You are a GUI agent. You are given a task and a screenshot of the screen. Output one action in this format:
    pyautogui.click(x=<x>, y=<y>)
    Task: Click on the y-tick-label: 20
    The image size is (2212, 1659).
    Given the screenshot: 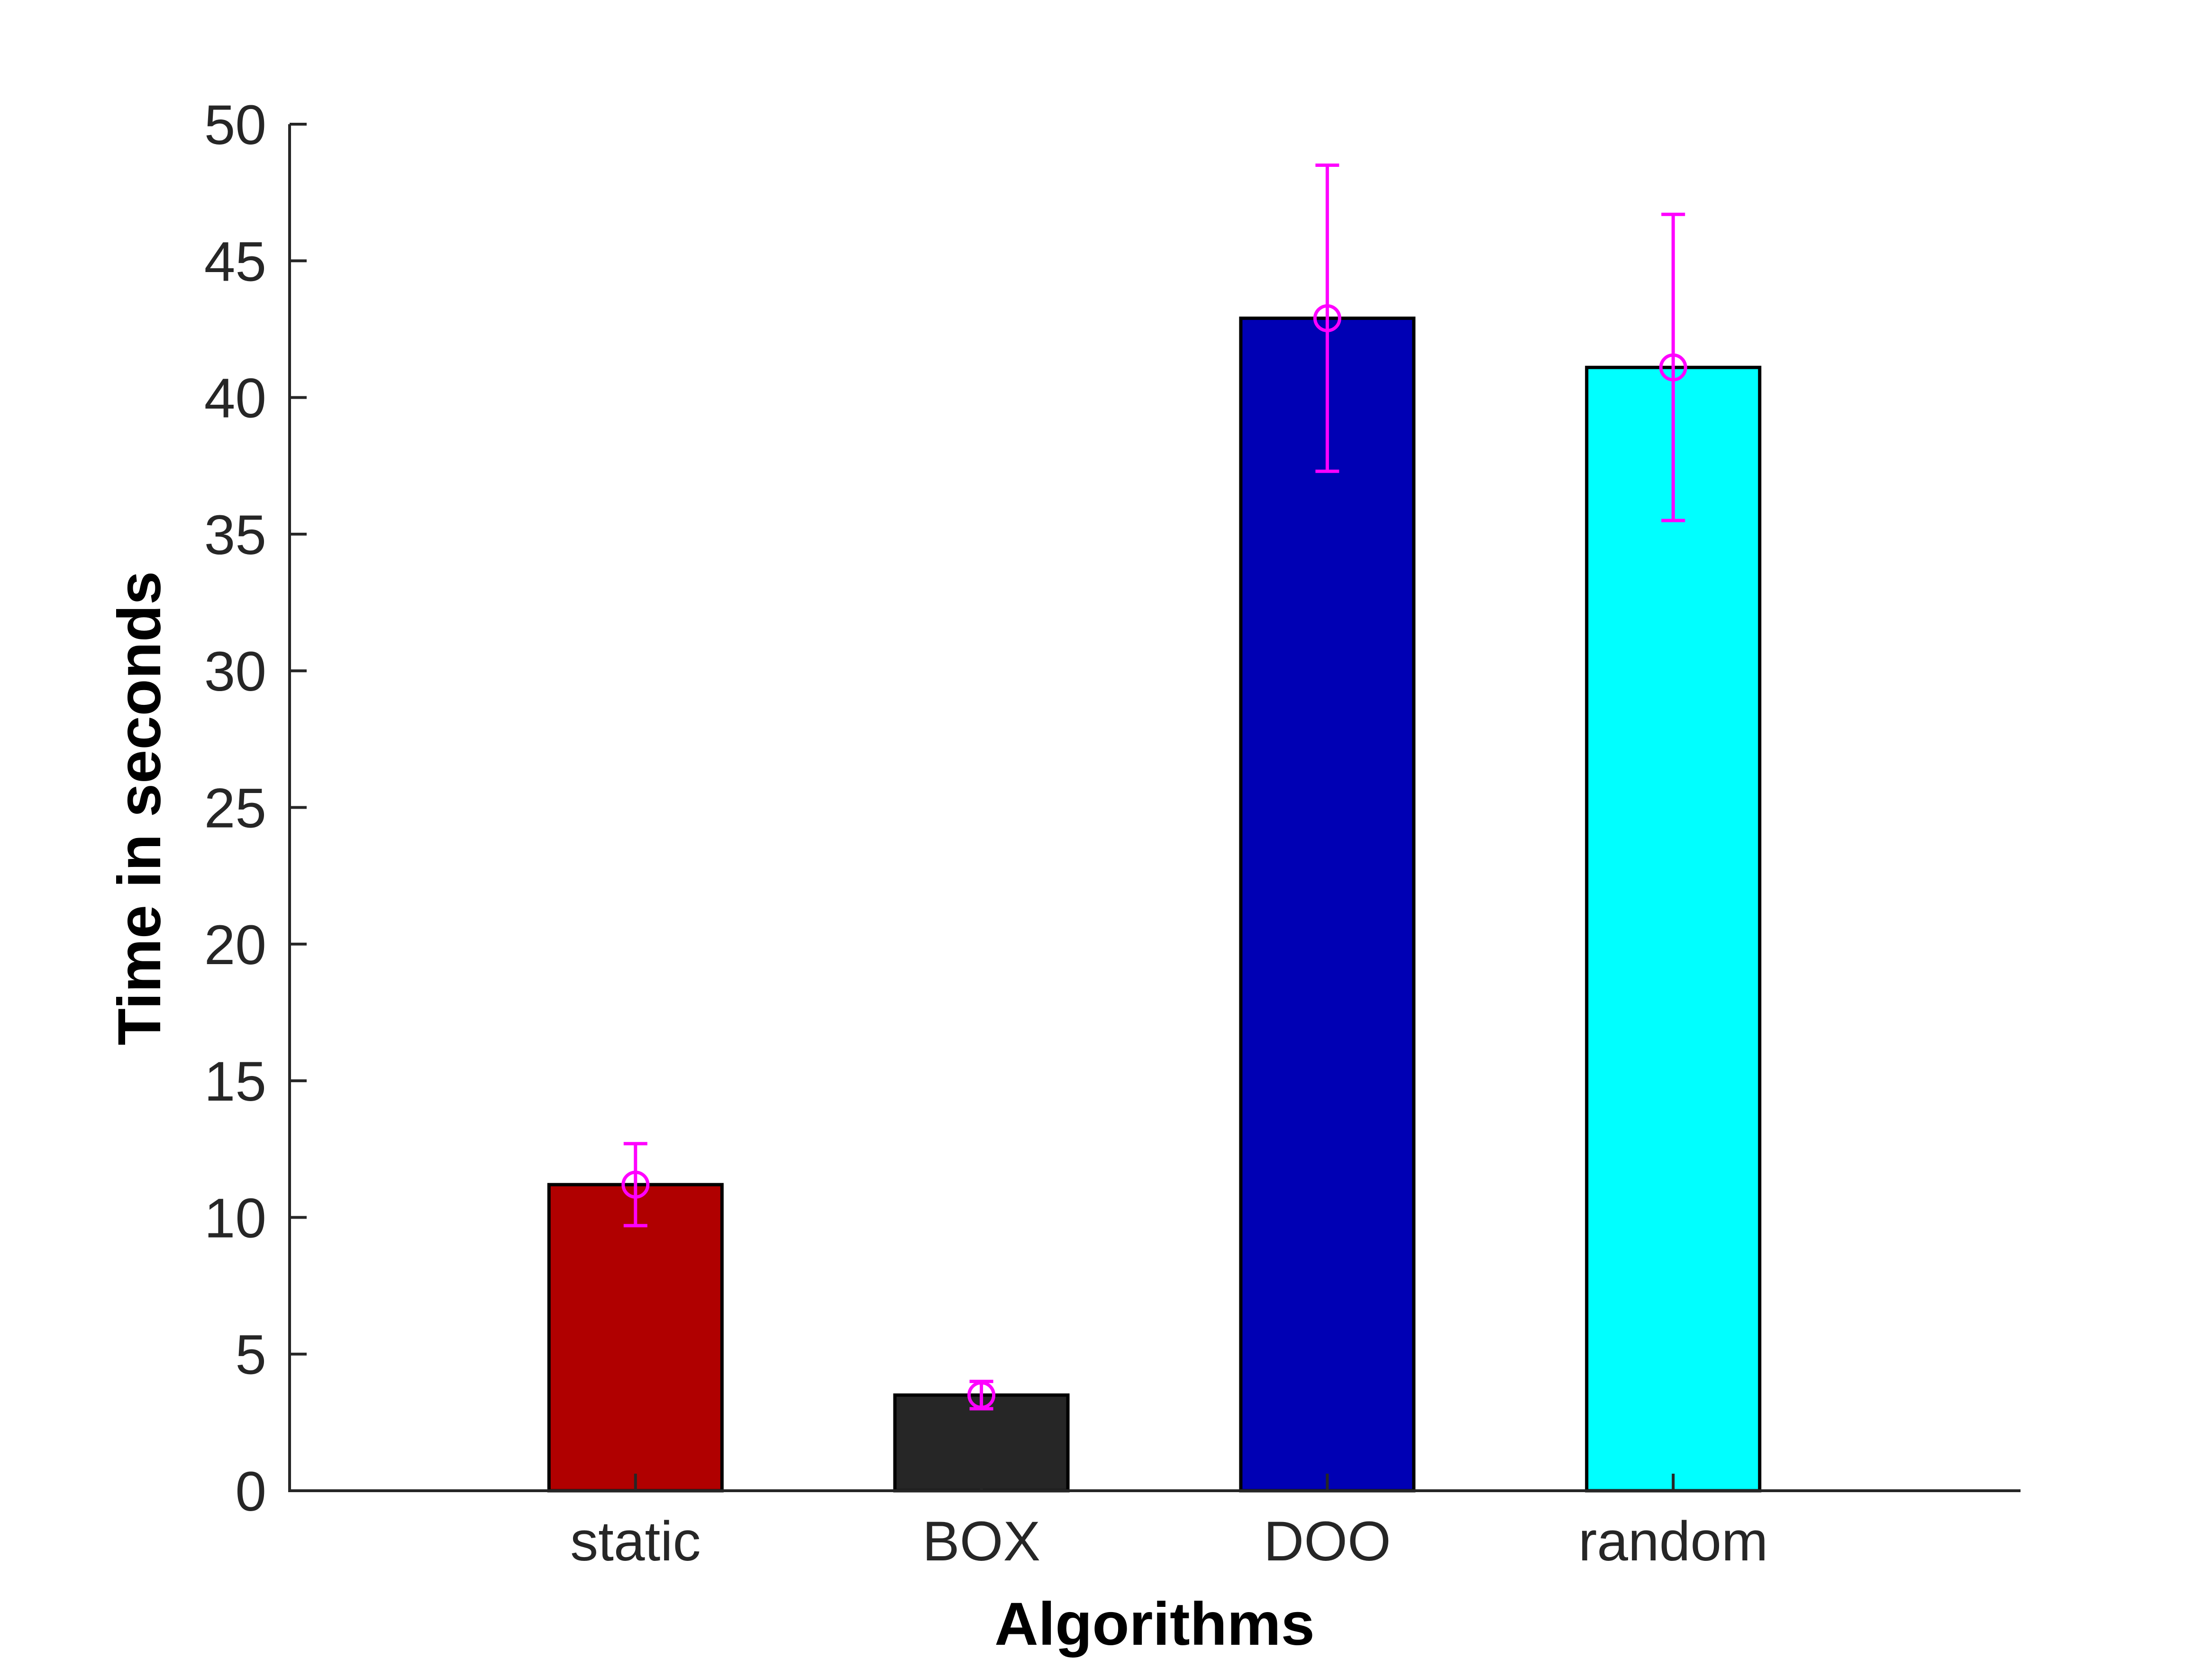 What is the action you would take?
    pyautogui.click(x=235, y=945)
    